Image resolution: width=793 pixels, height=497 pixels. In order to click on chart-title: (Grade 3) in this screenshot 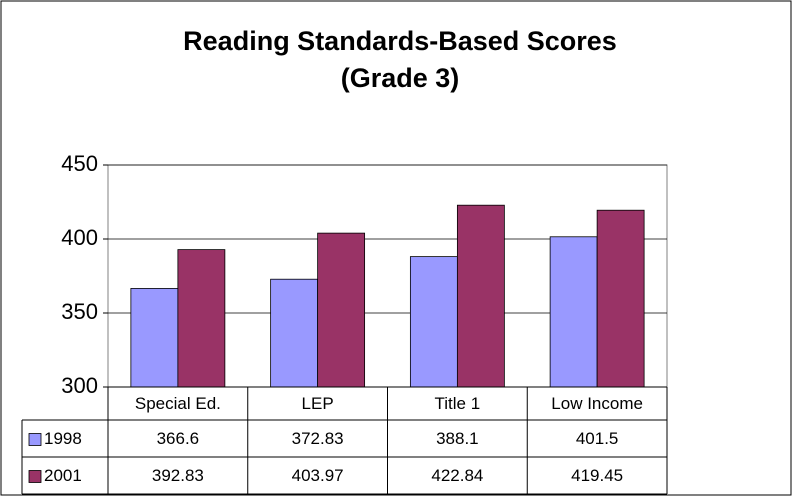, I will do `click(400, 78)`.